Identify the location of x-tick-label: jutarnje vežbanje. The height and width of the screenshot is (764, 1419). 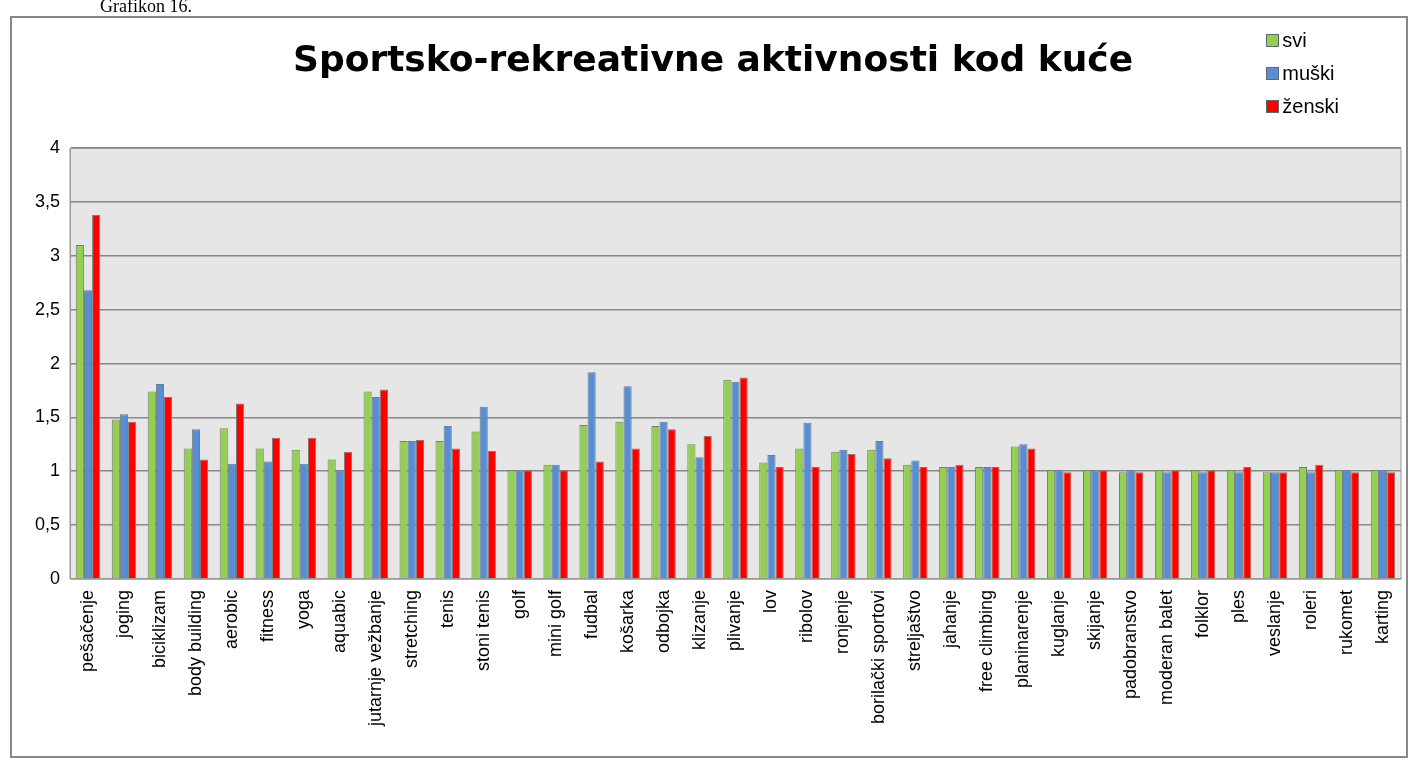
(374, 658).